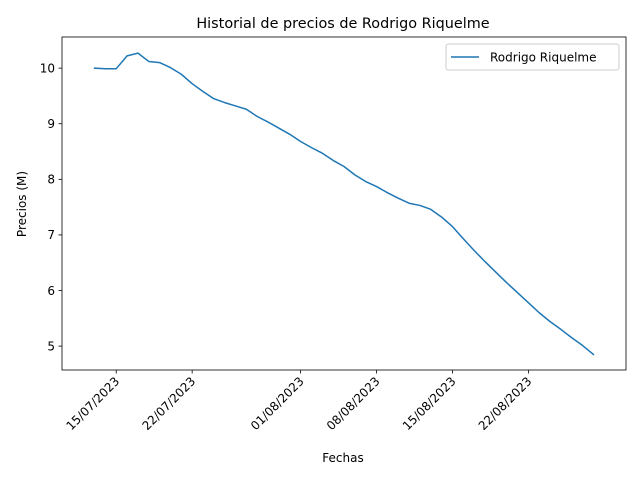  I want to click on x-tick-label: 15/07/2023, so click(93, 403).